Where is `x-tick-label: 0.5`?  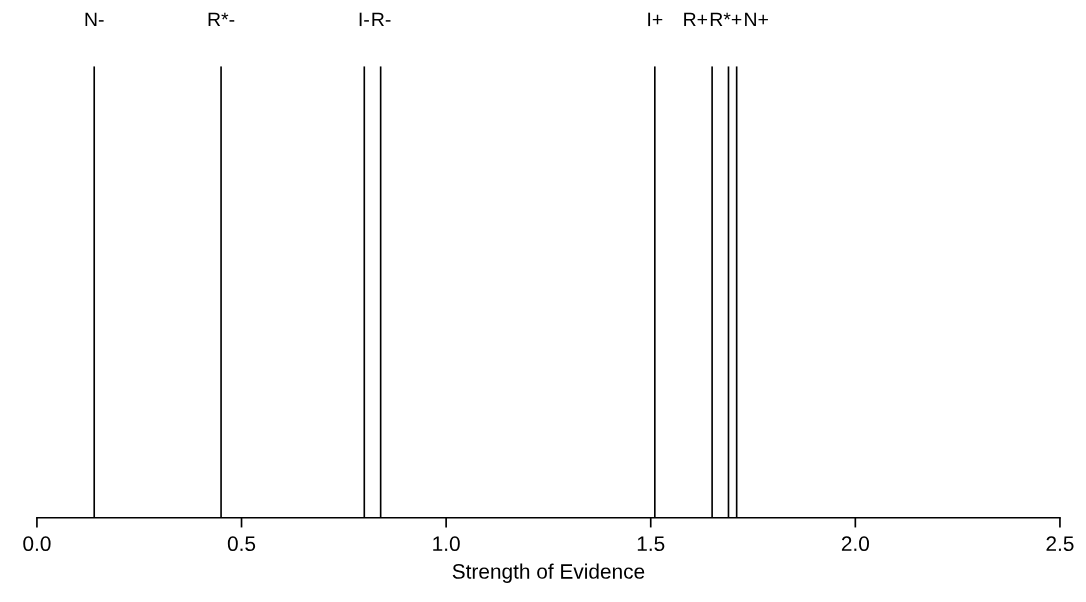
x-tick-label: 0.5 is located at coordinates (241, 544).